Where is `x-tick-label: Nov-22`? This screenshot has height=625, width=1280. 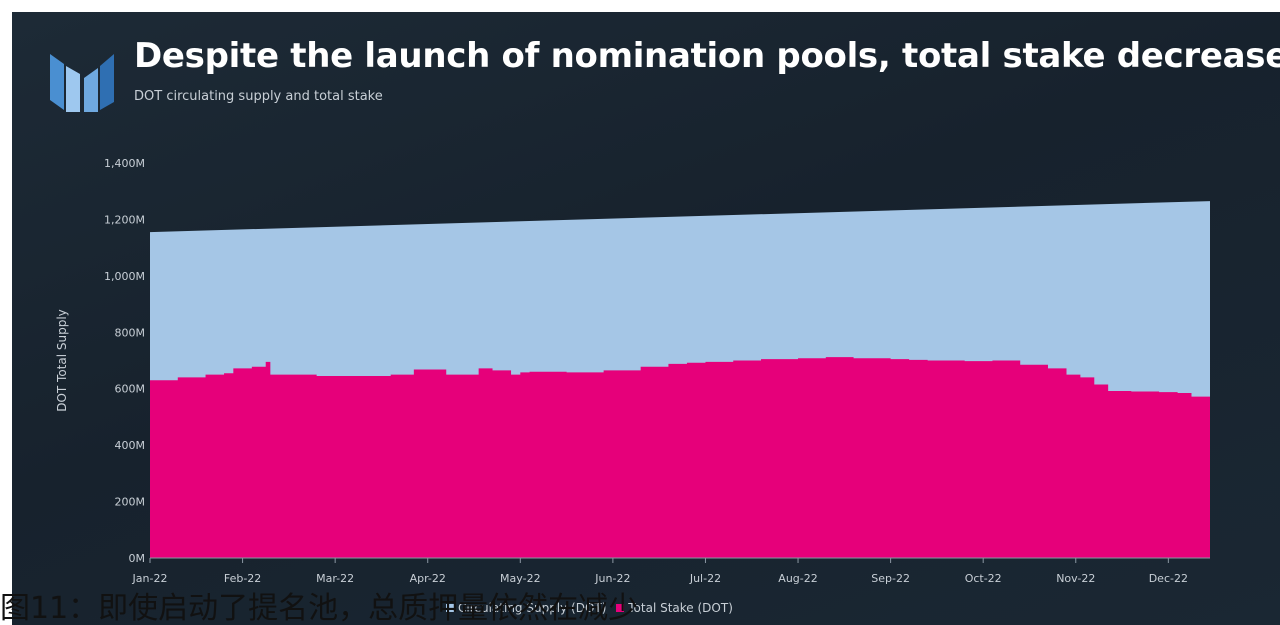
x-tick-label: Nov-22 is located at coordinates (1075, 578).